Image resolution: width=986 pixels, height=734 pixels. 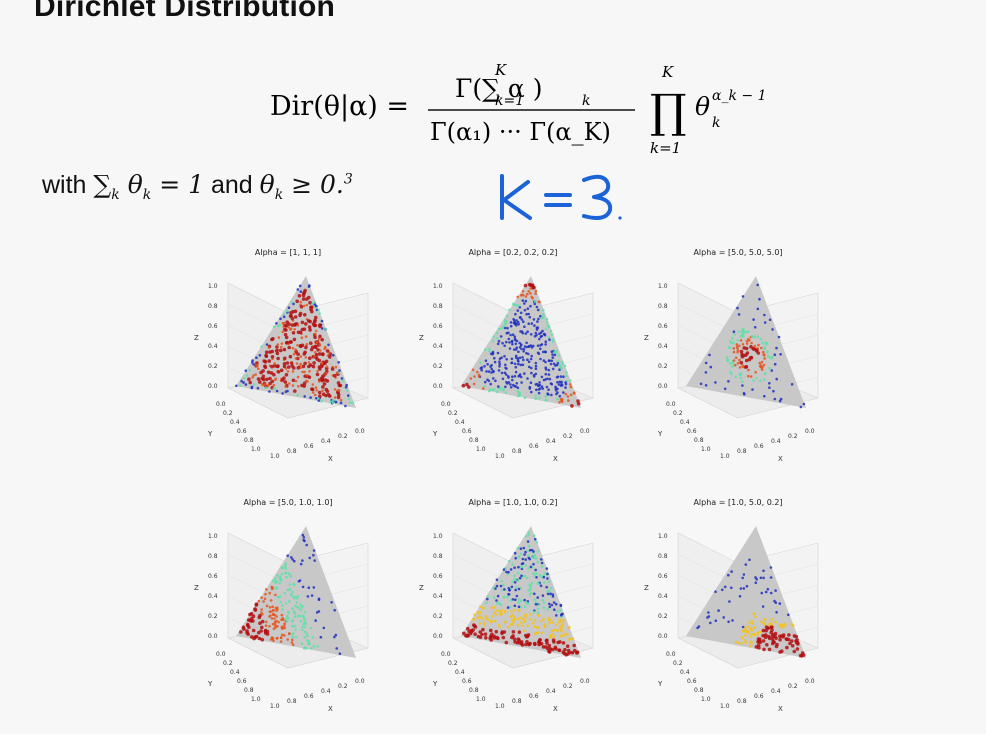 What do you see at coordinates (498, 88) in the screenshot?
I see `formula-numerator: Γ(∑ α )` at bounding box center [498, 88].